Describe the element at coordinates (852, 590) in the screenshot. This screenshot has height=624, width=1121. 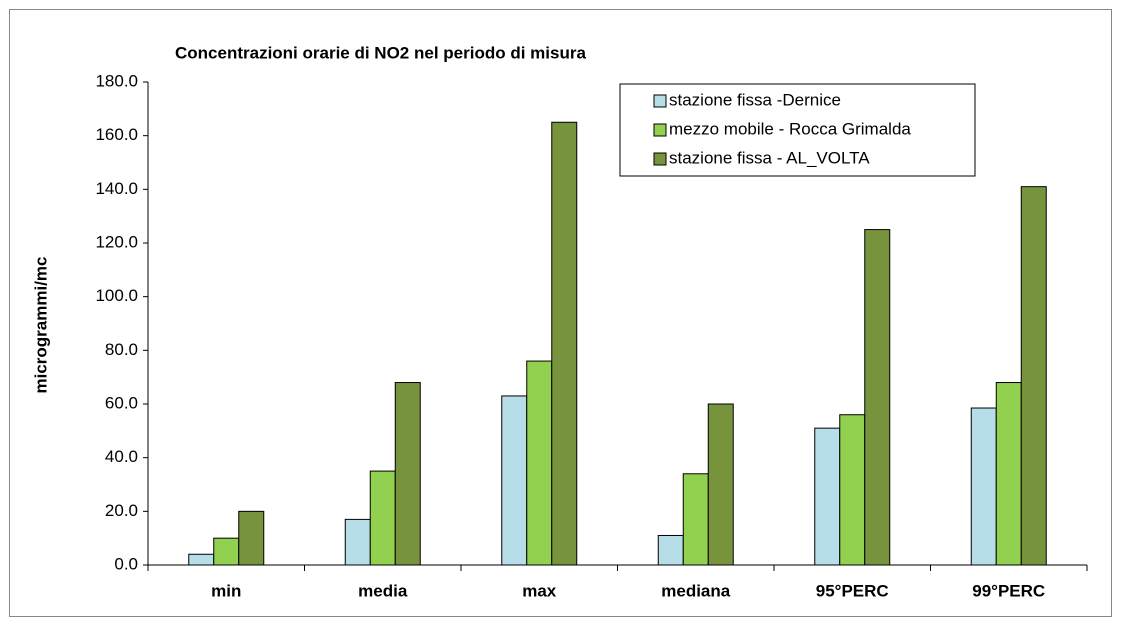
I see `x-tick-label: 95°PERC` at that location.